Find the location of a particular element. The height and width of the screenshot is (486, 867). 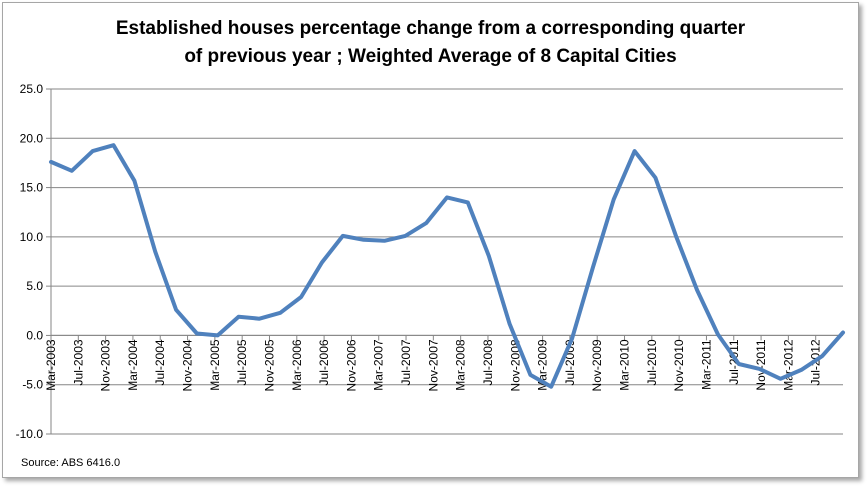

x-tick-label: Jul-2003 is located at coordinates (78, 362).